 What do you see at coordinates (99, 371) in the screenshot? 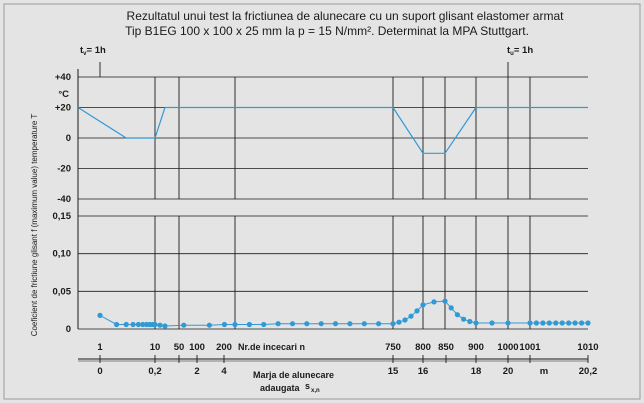
I see `x-slip-tick-label: 0` at bounding box center [99, 371].